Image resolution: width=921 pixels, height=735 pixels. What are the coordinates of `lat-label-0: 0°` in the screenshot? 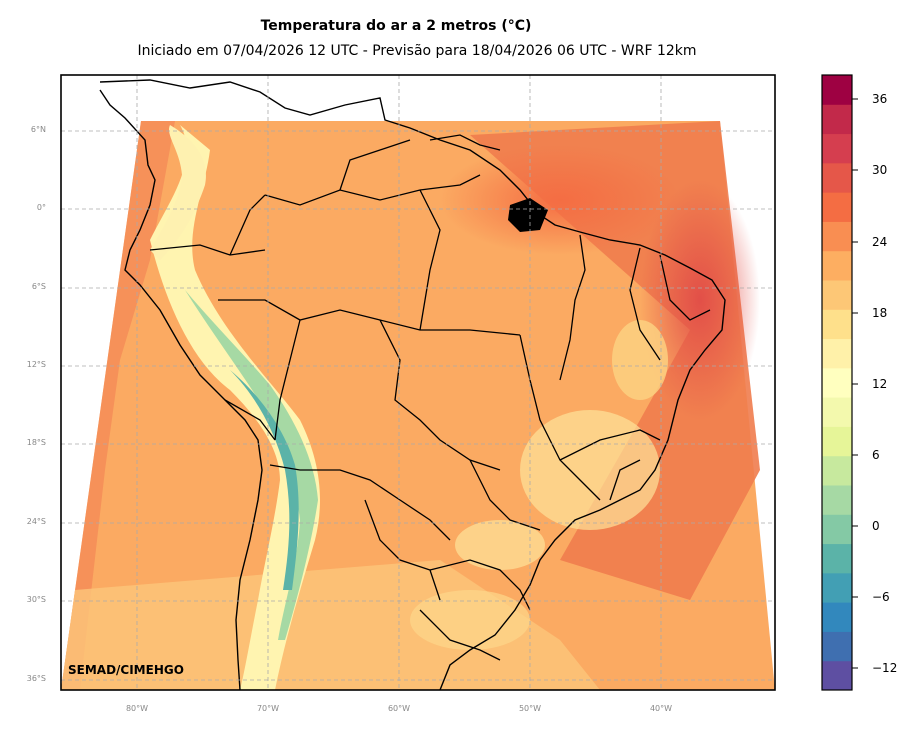 It's located at (41, 207).